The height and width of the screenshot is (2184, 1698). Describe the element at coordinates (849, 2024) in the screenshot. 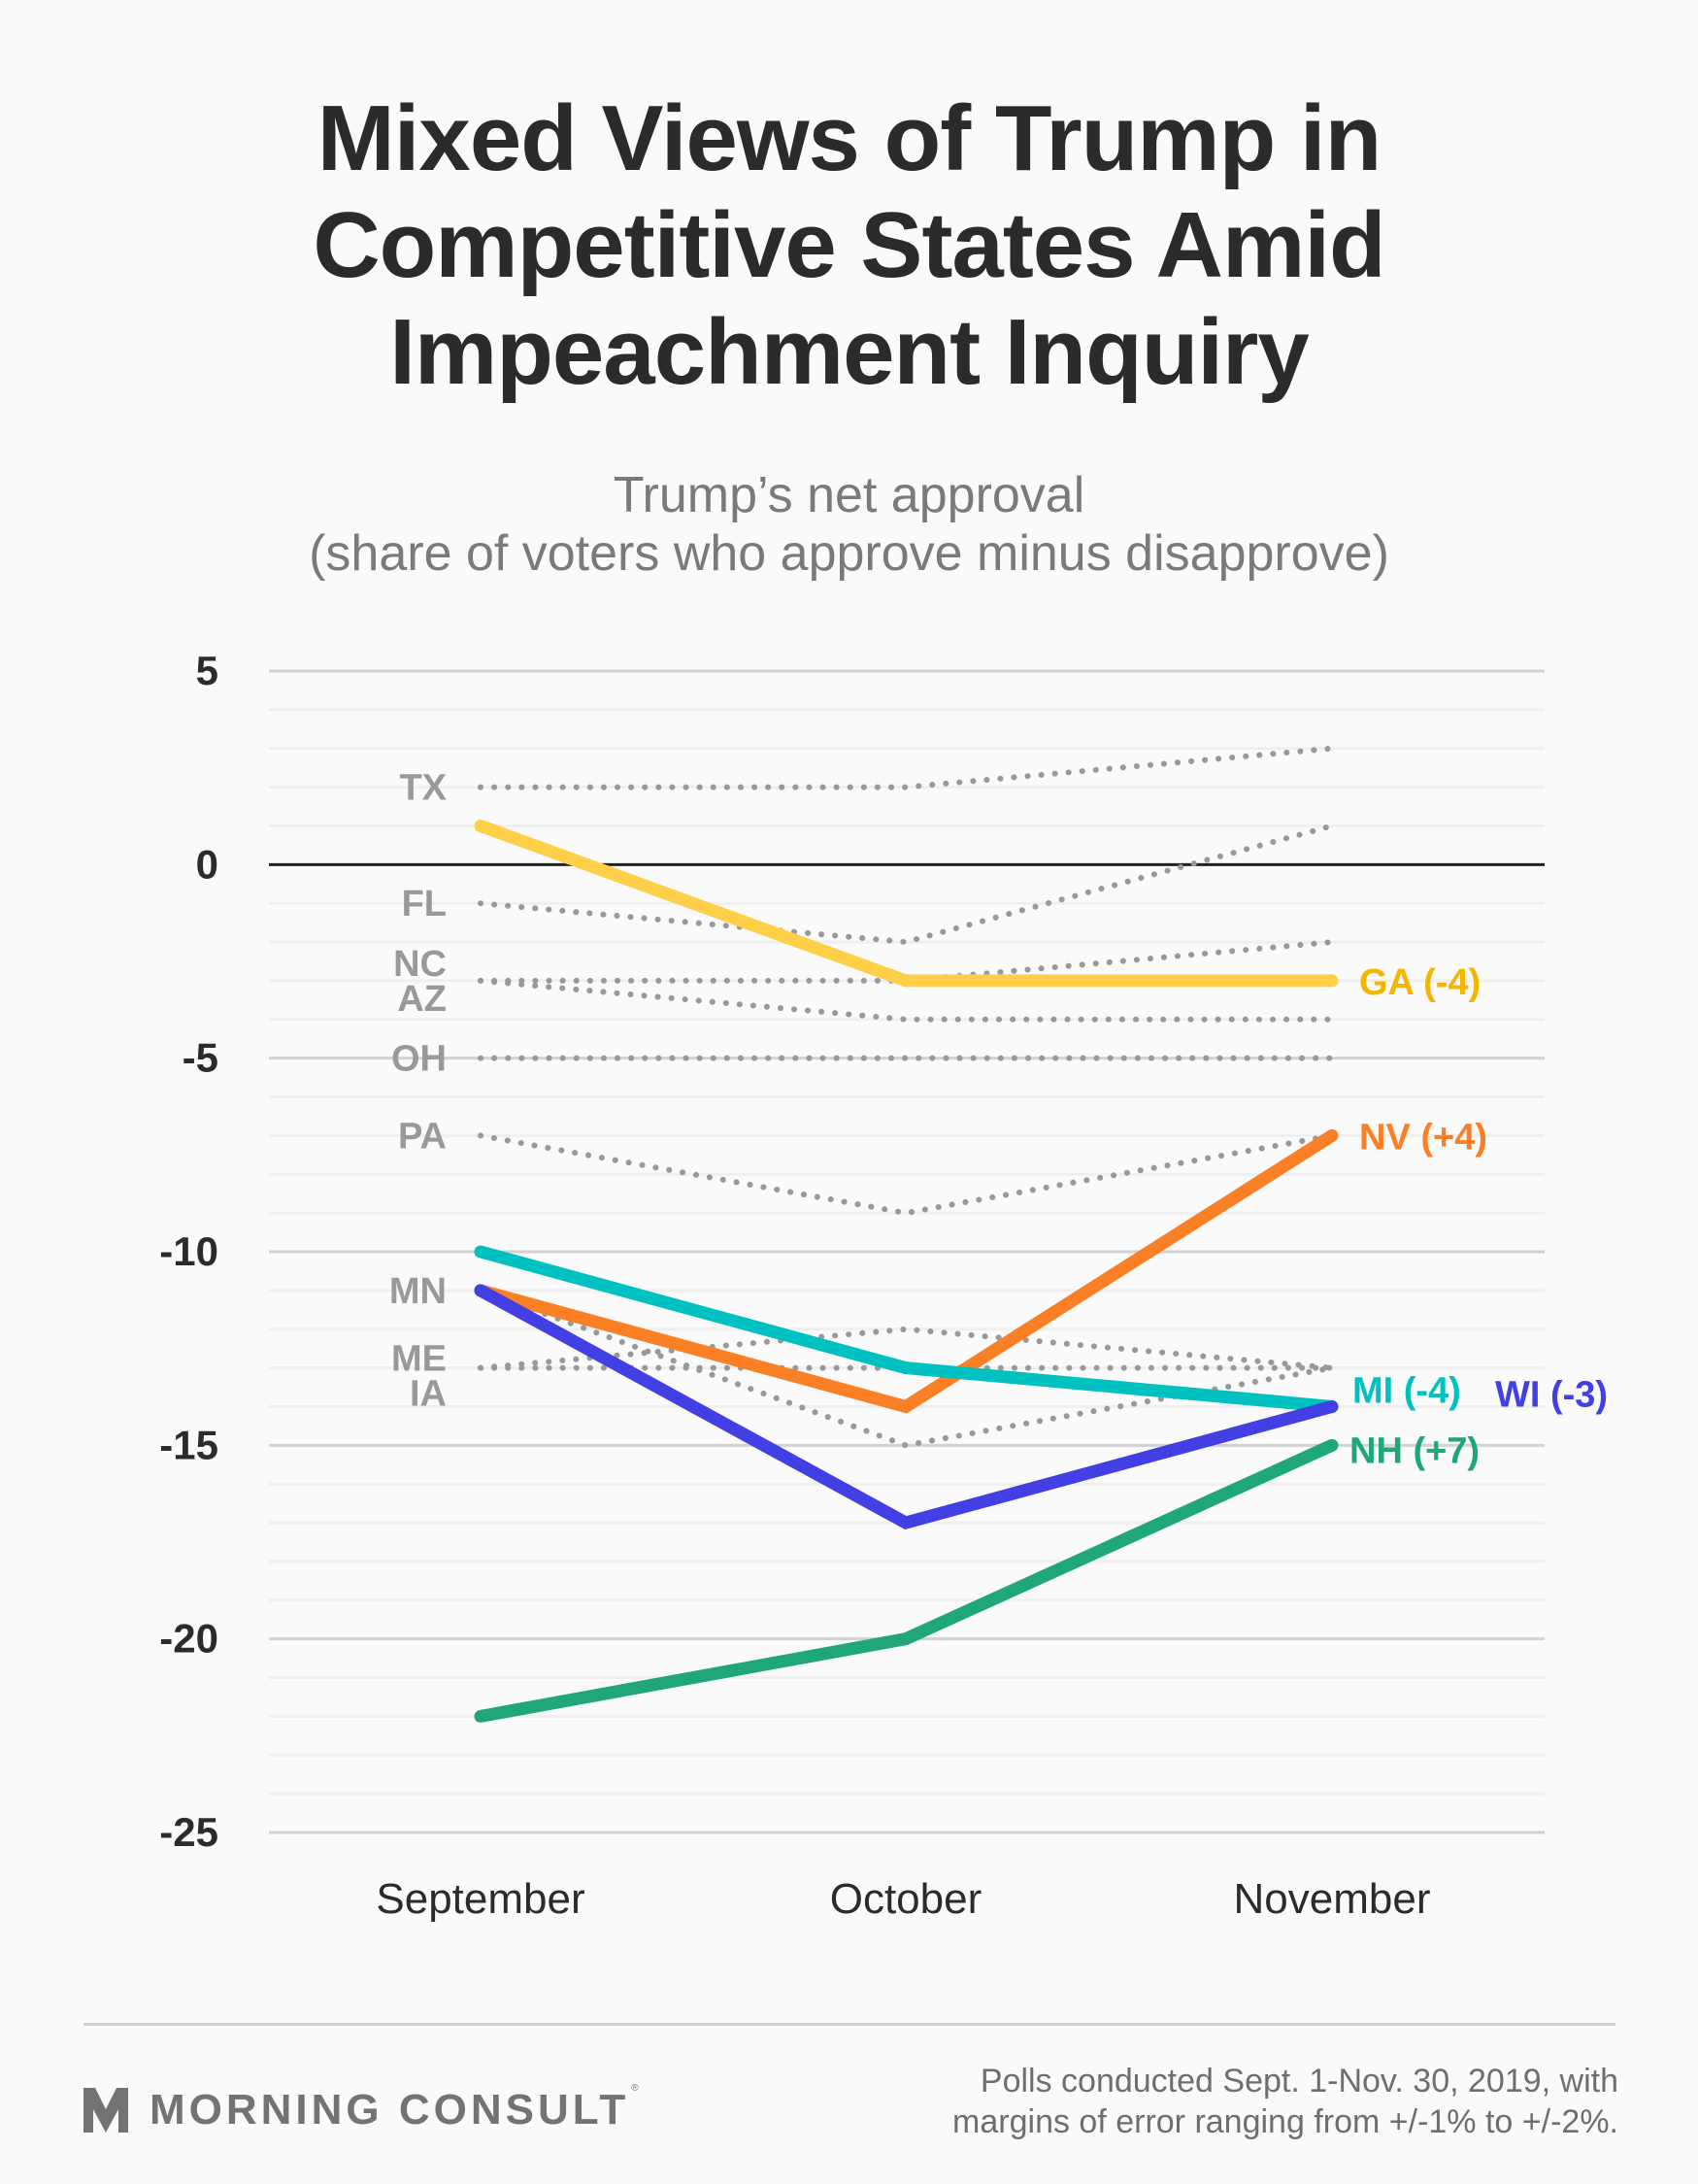

I see `footer-divider` at that location.